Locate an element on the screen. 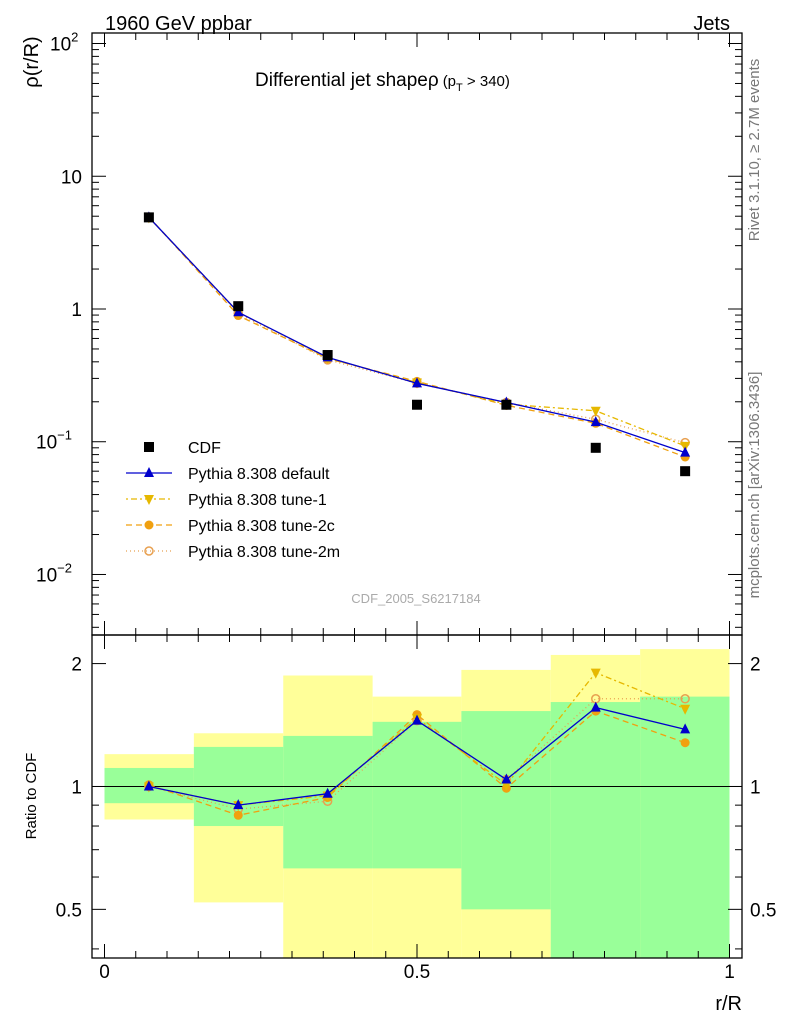  y-tick-label-ratio: 0.5 is located at coordinates (69, 910).